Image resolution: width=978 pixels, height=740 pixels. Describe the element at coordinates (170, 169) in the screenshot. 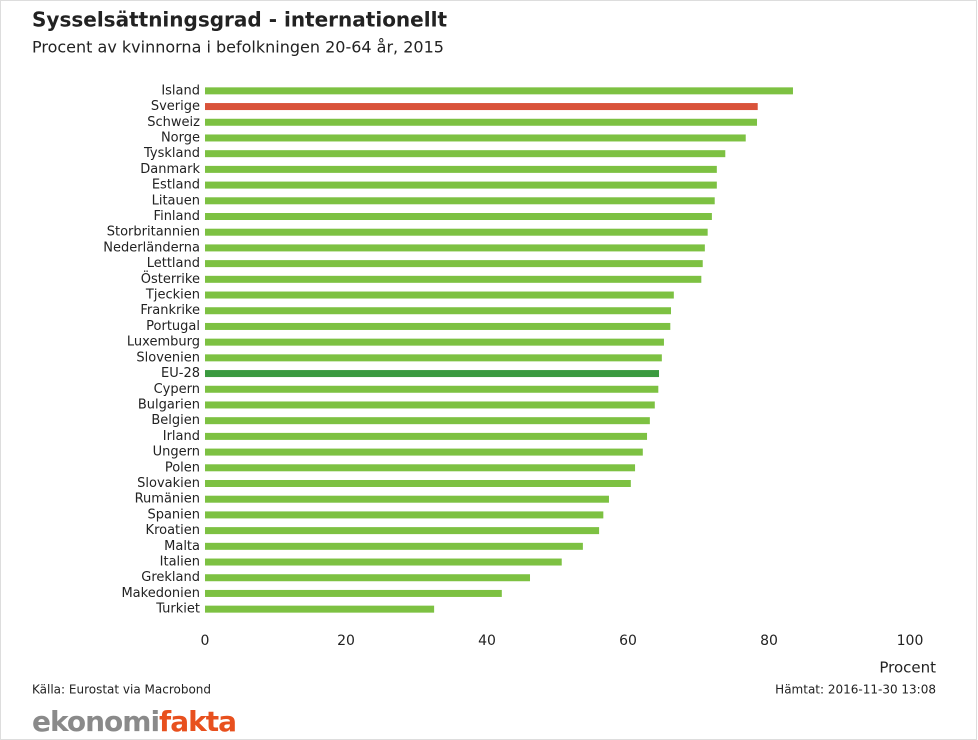

I see `y-tick-label: Danmark` at that location.